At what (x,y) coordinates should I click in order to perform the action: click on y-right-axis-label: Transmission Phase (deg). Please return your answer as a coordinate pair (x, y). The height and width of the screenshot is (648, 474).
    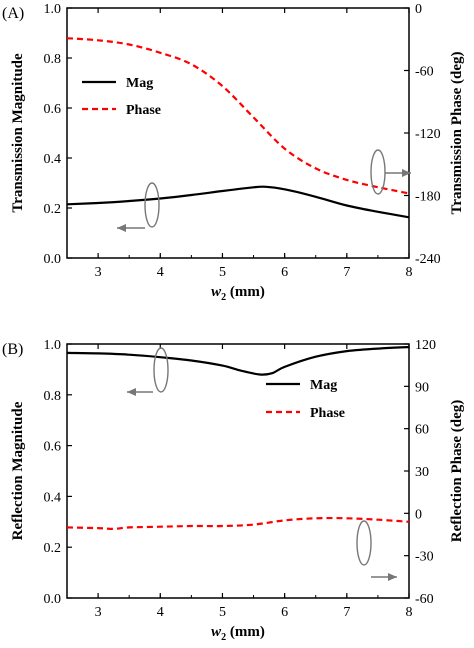
    Looking at the image, I should click on (457, 132).